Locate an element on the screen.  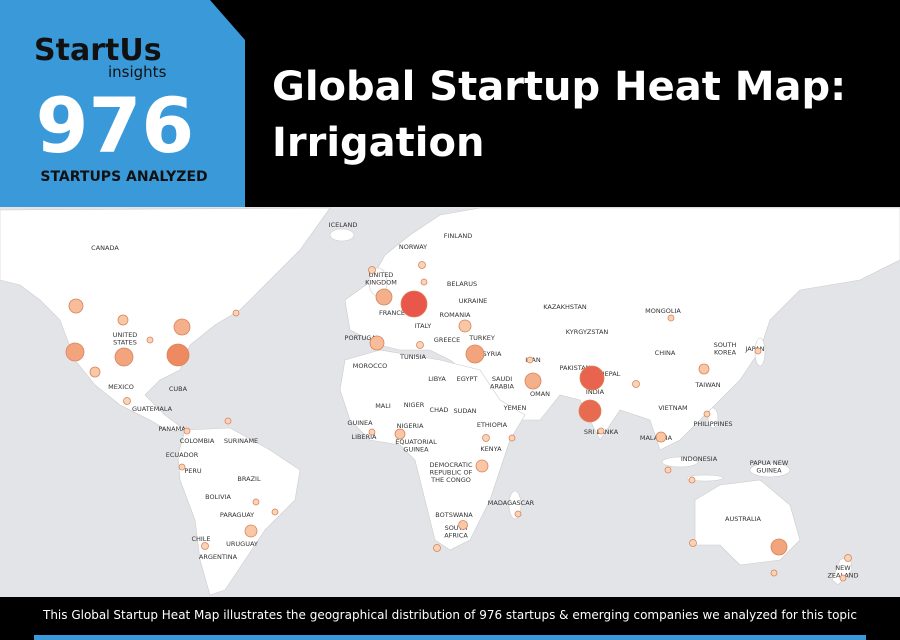
country-label: OMAN is located at coordinates (540, 394).